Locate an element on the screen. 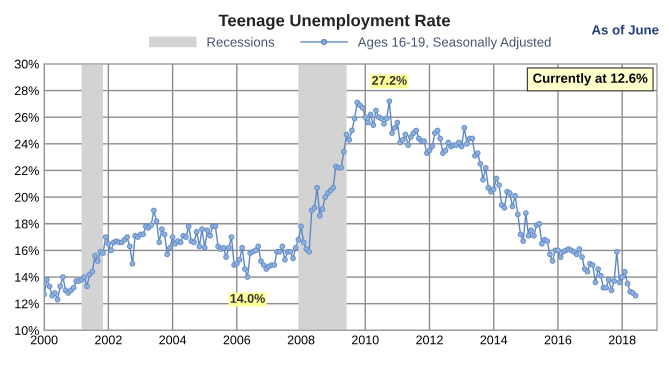 This screenshot has width=669, height=365. x-tick-label: 2012 is located at coordinates (429, 340).